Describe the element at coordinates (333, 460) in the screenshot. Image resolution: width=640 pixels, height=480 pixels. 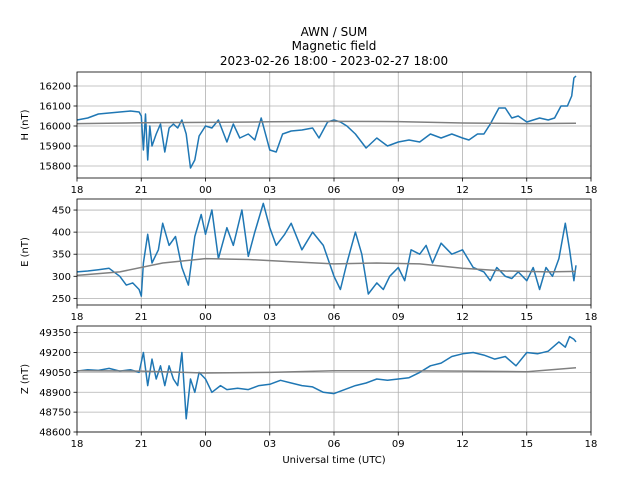
I see `x-axis-label: Universal time (UTC)` at that location.